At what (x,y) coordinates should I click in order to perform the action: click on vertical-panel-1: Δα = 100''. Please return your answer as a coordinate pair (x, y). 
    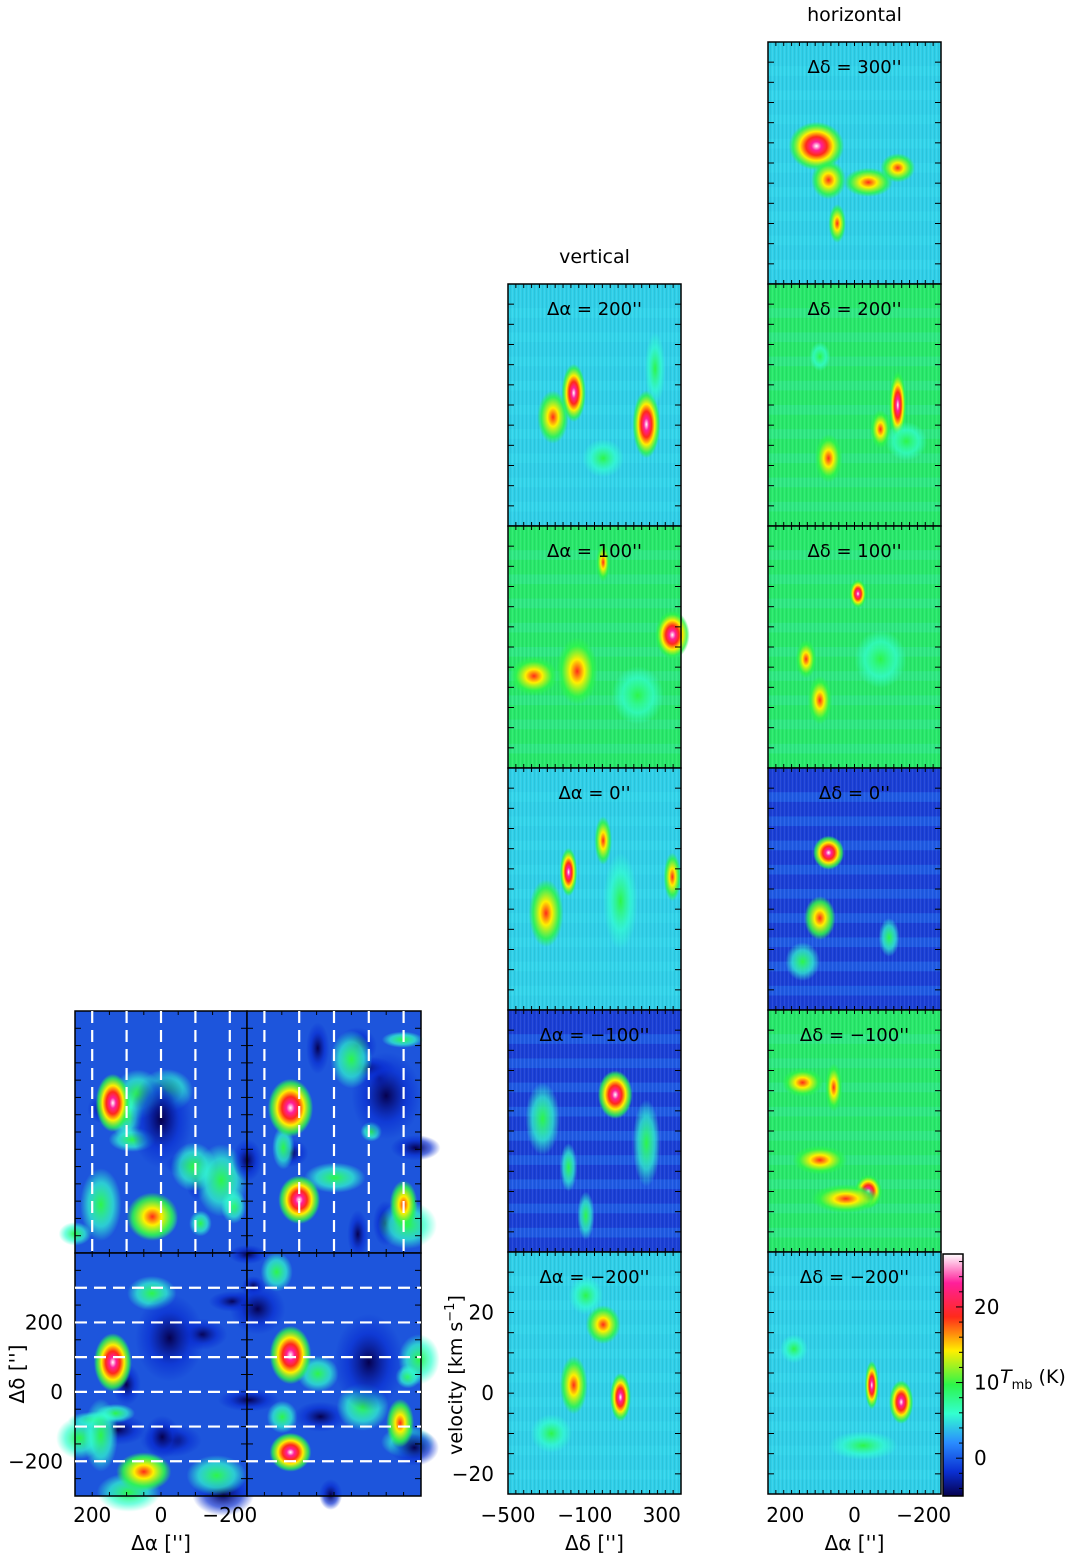
    Looking at the image, I should click on (598, 647).